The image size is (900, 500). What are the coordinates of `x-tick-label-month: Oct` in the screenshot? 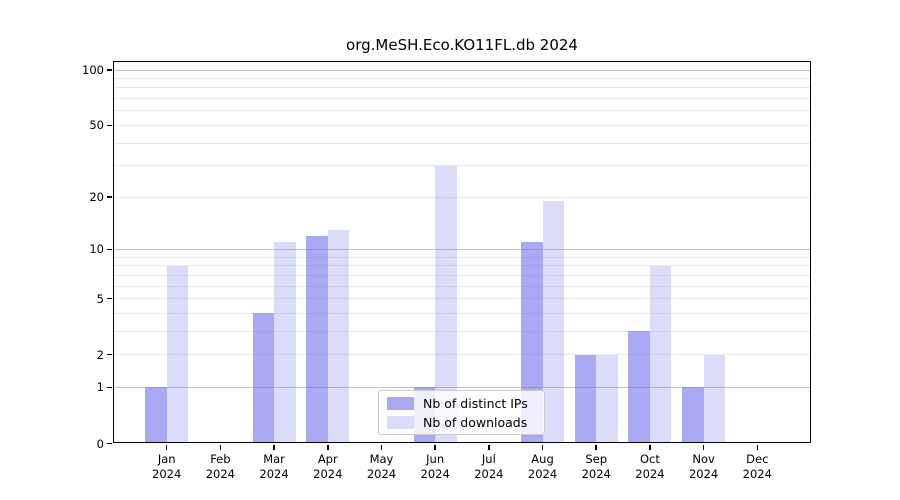 It's located at (649, 458).